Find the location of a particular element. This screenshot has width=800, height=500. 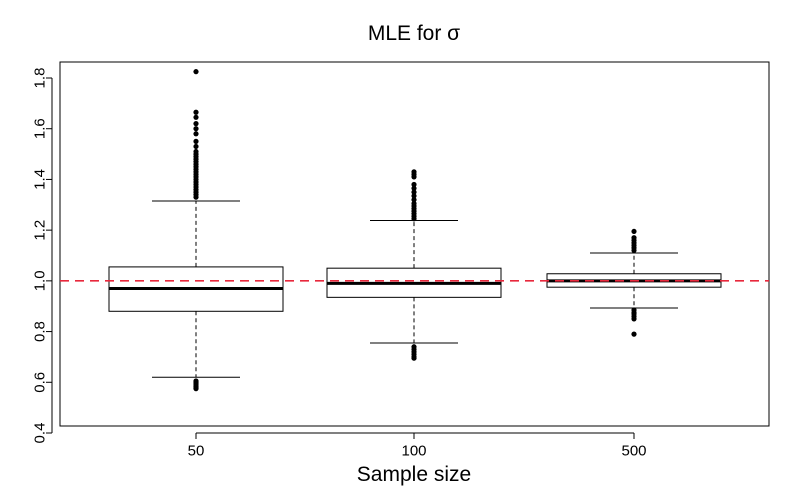

y-tick-label: 0.6 is located at coordinates (40, 382).